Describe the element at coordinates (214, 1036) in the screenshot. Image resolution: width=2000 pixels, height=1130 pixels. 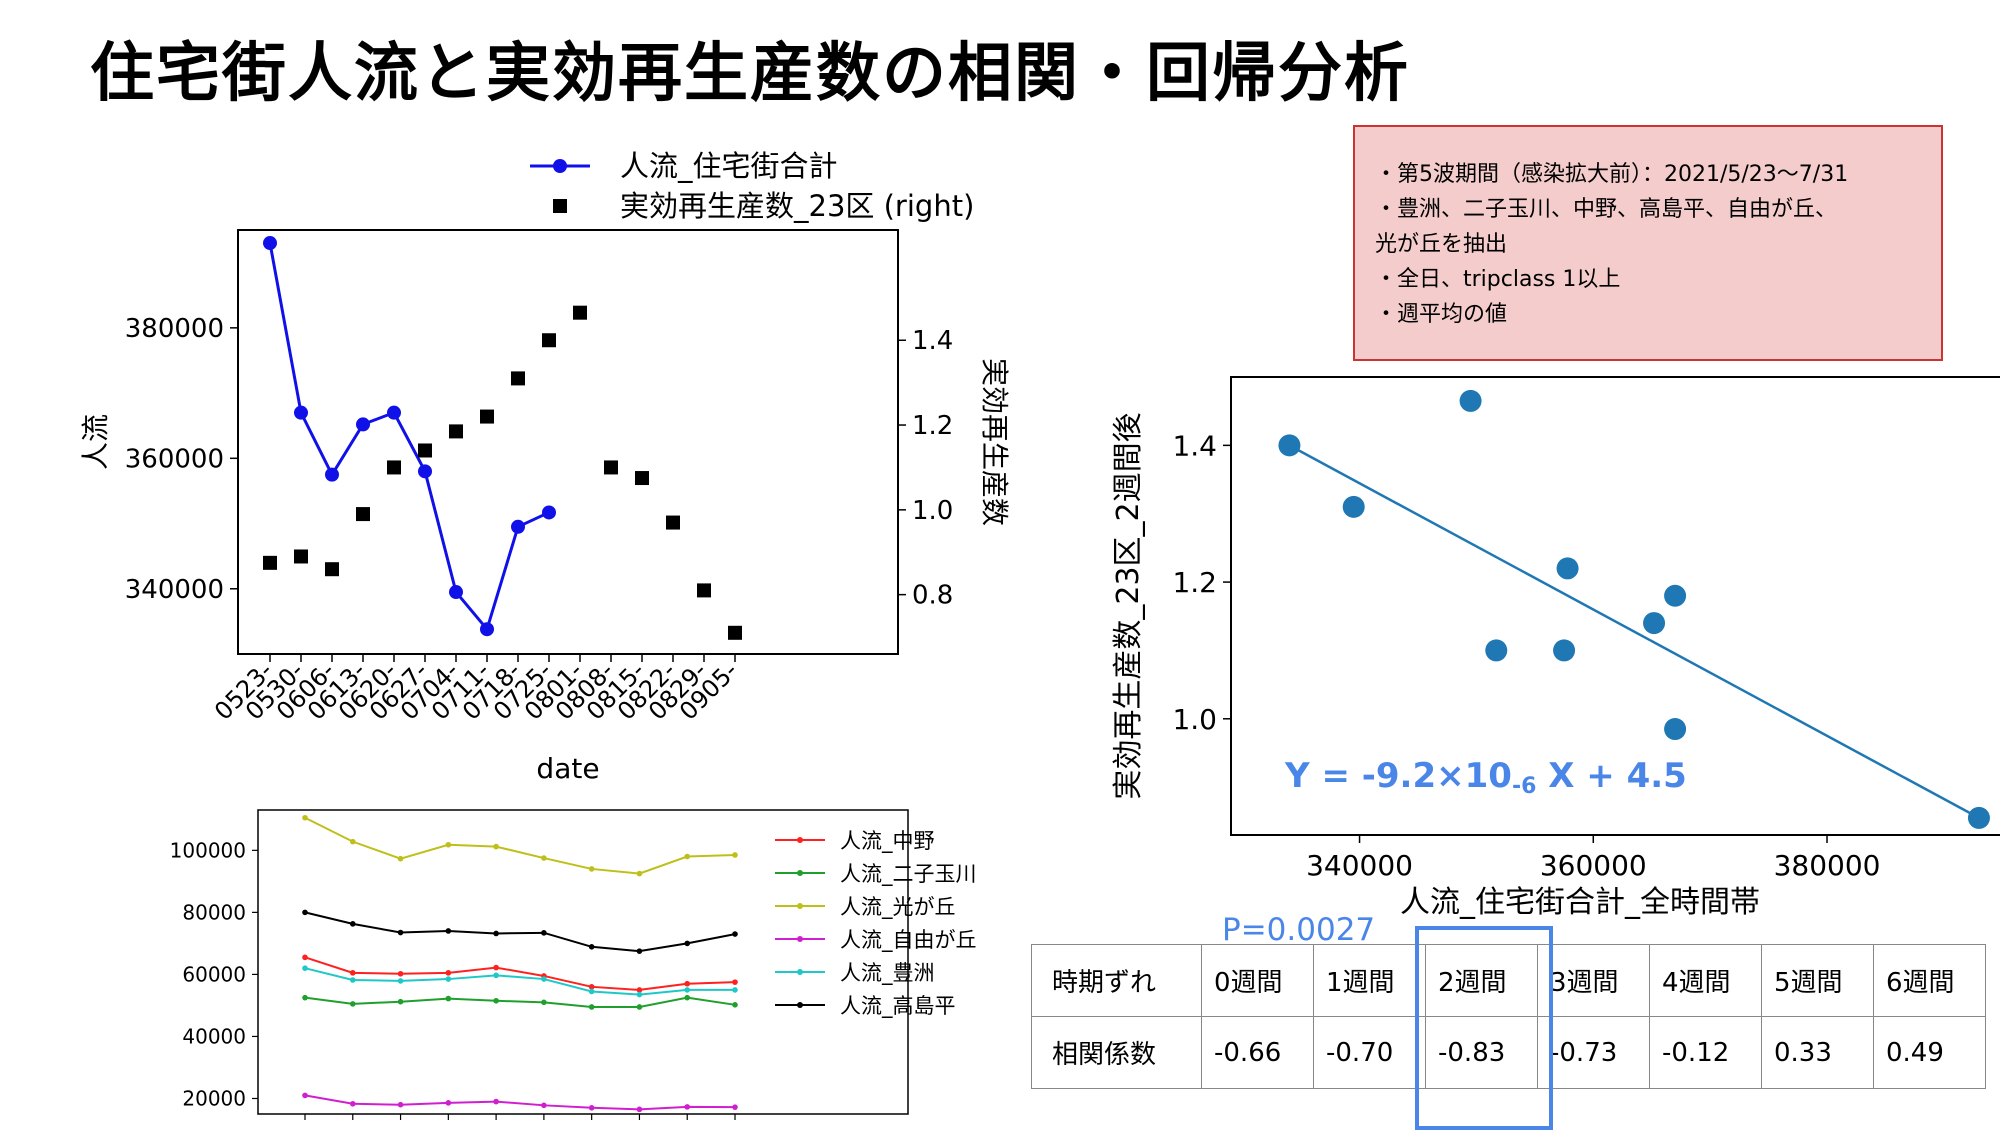
I see `y-tick-label: 40000` at that location.